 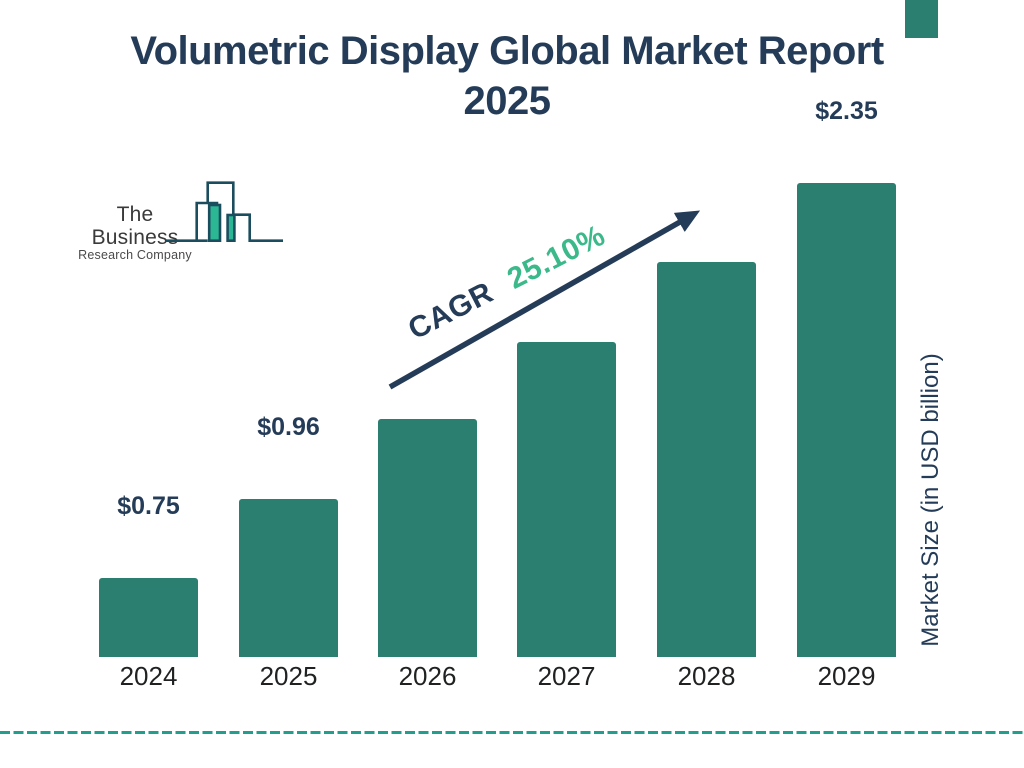 I want to click on x-axis-label-2027: 2027, so click(x=566, y=676).